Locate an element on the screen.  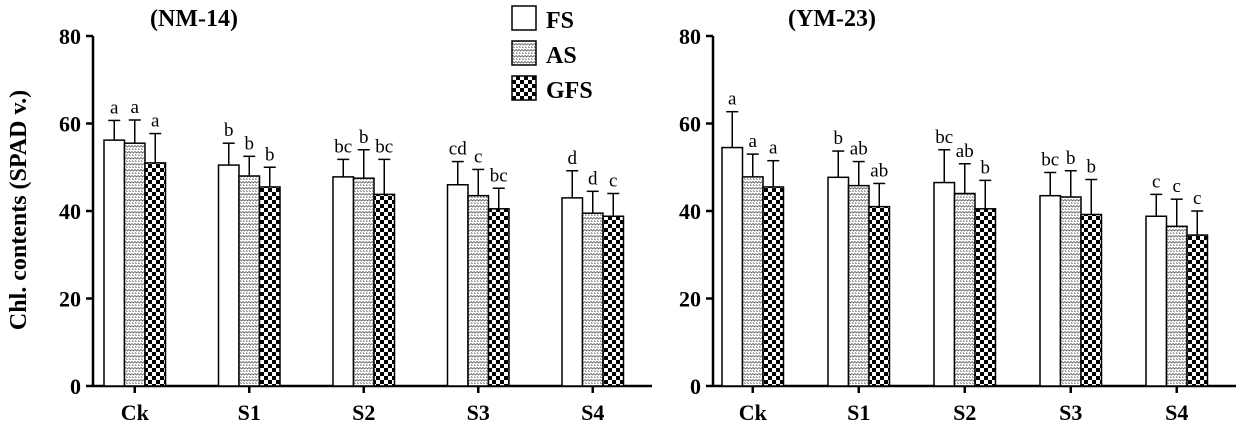
significance-label-as-s4: d is located at coordinates (593, 178).